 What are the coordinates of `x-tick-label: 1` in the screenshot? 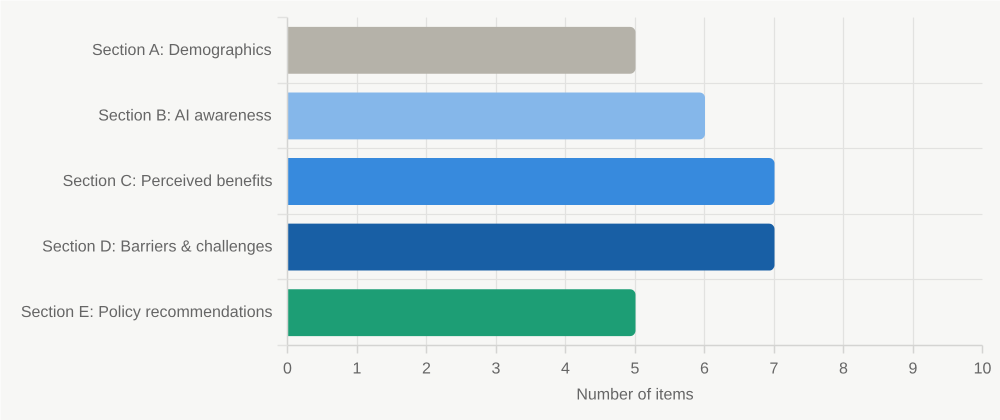 It's located at (357, 369).